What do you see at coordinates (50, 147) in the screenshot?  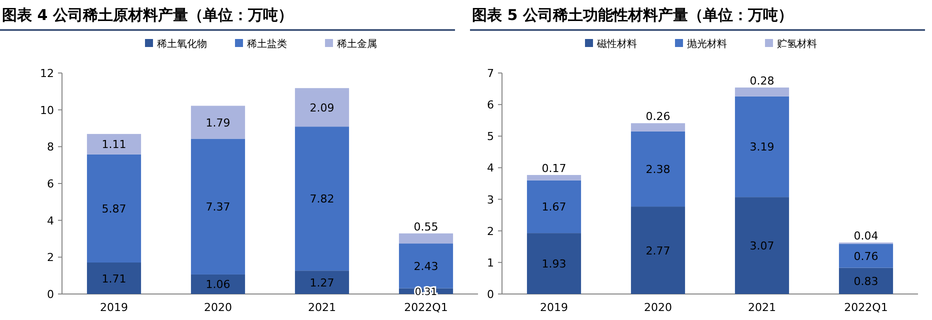 I see `y-tick-label: 8` at bounding box center [50, 147].